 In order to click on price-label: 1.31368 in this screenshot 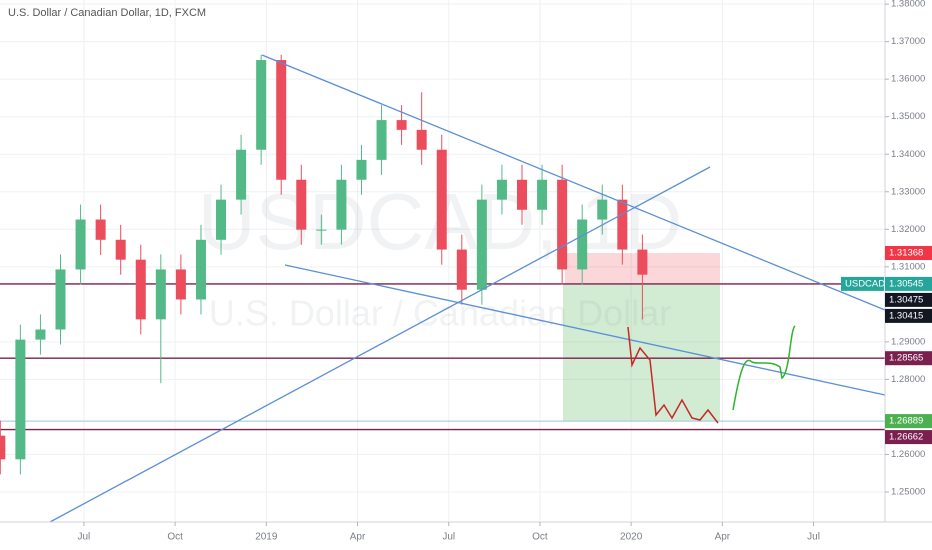, I will do `click(906, 253)`.